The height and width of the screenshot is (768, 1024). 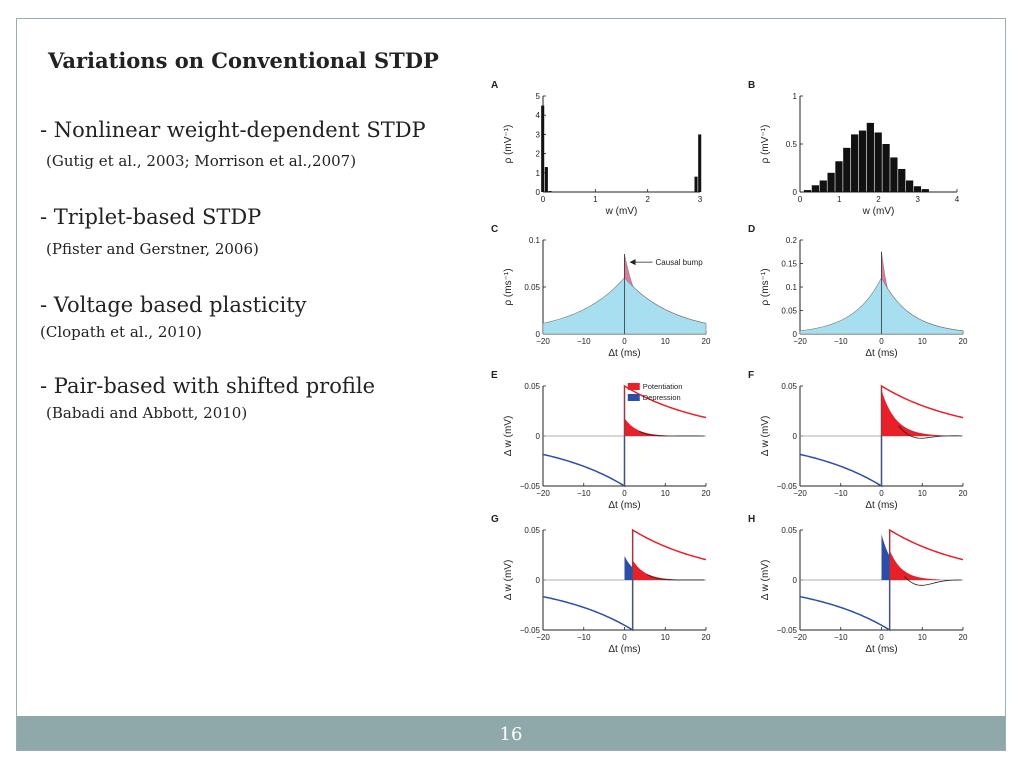 I want to click on citation-triplet: (Pfister and Gerstner, 2006), so click(x=152, y=249).